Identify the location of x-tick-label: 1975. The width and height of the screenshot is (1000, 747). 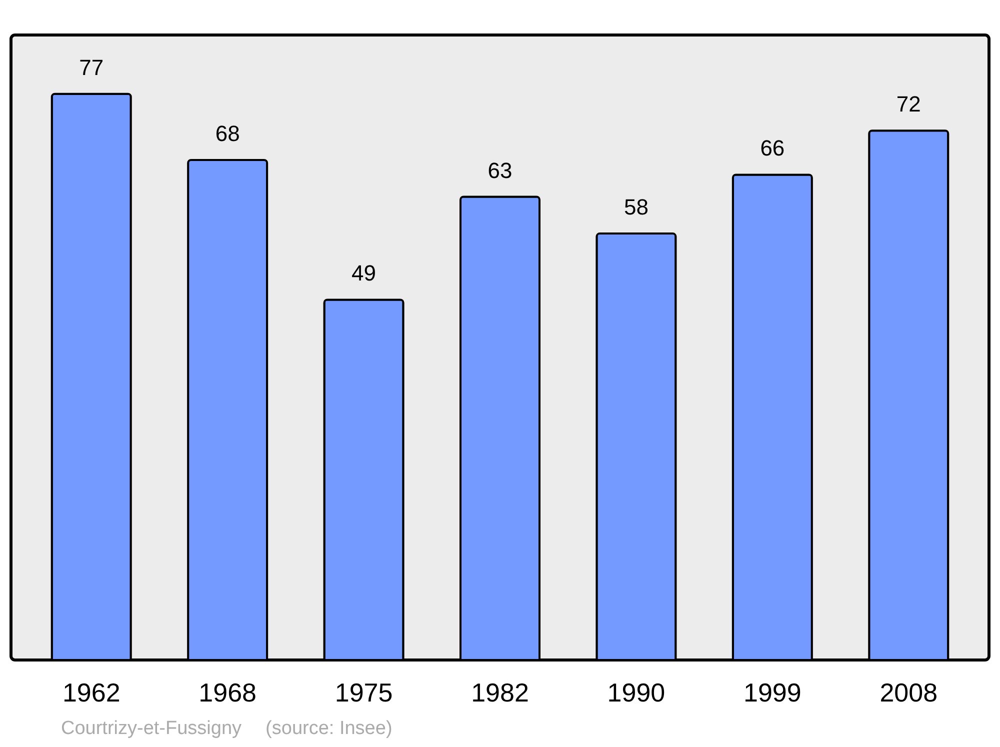
(363, 693).